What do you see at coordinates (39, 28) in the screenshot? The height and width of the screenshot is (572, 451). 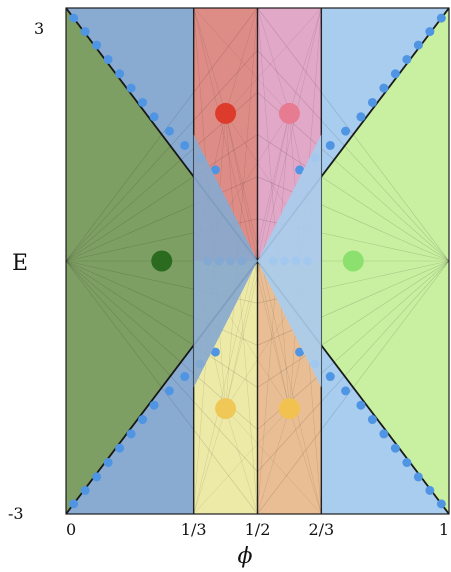 I see `y-axis-top-tick-label: 3` at bounding box center [39, 28].